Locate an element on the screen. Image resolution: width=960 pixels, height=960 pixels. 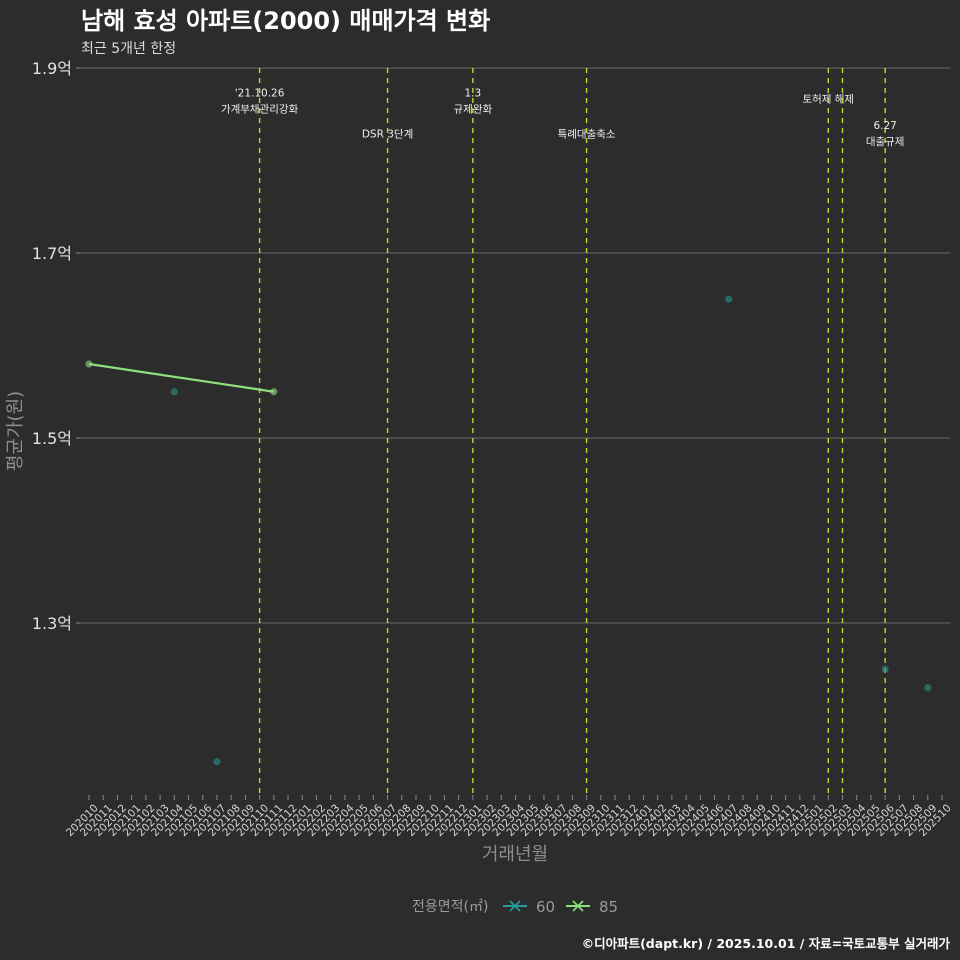
legend-label: 85 is located at coordinates (608, 907).